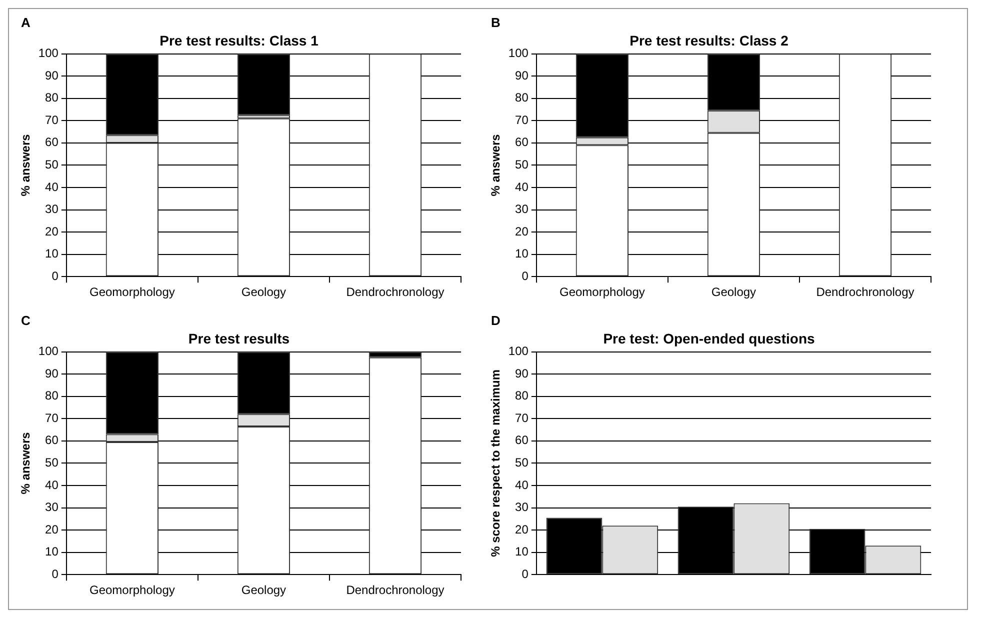 This screenshot has height=620, width=984. What do you see at coordinates (25, 320) in the screenshot?
I see `text: C` at bounding box center [25, 320].